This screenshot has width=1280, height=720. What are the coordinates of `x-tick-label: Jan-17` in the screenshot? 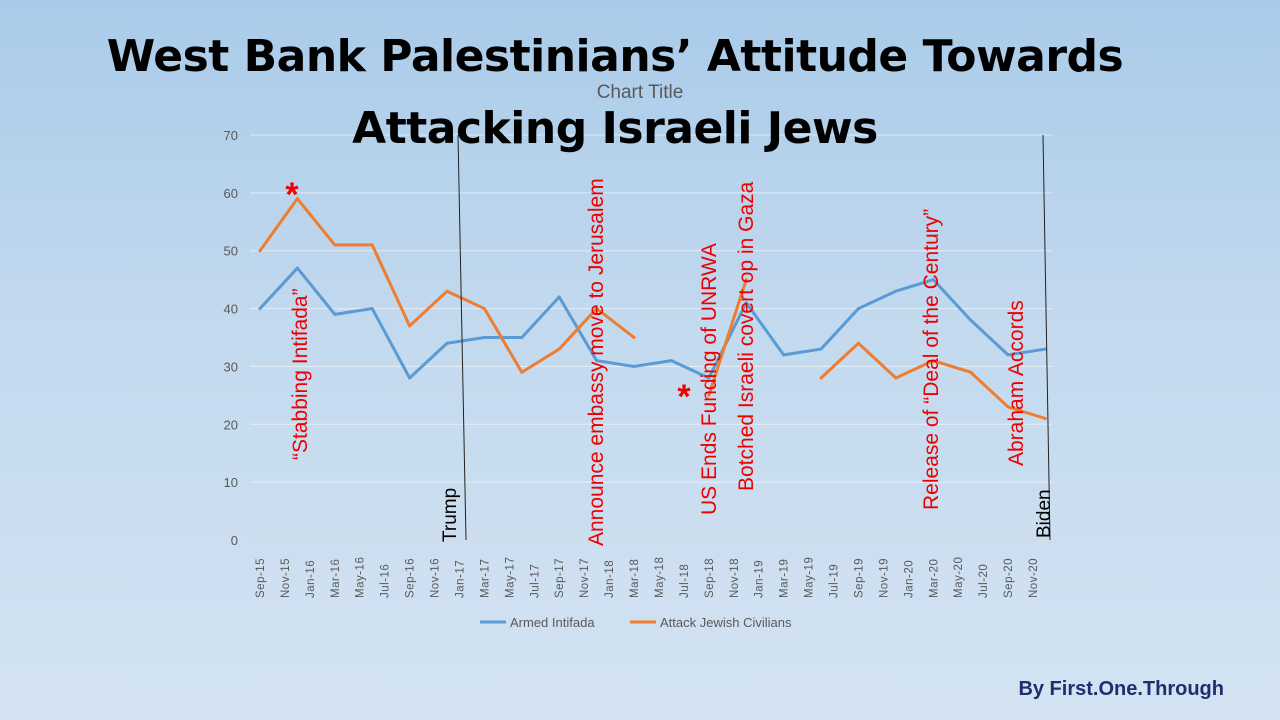 It's located at (460, 579).